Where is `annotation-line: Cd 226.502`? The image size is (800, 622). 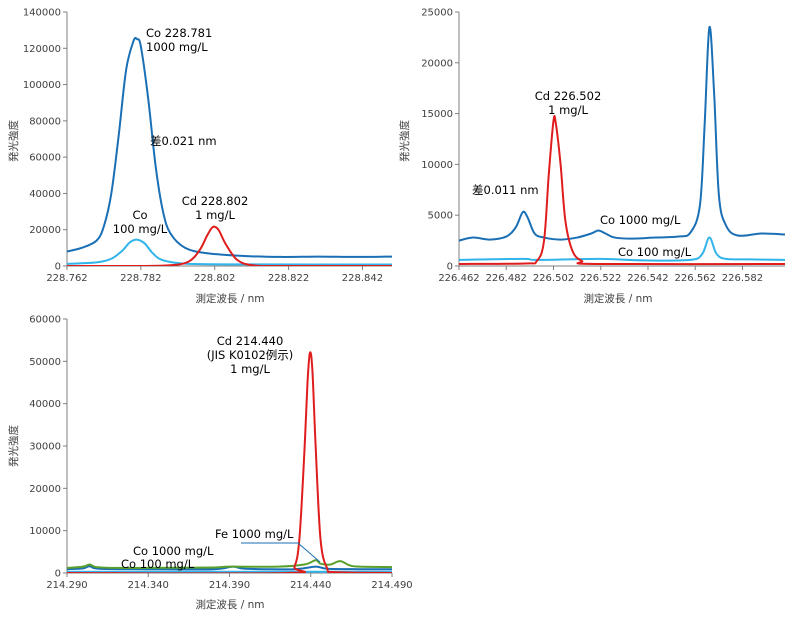
annotation-line: Cd 226.502 is located at coordinates (568, 96).